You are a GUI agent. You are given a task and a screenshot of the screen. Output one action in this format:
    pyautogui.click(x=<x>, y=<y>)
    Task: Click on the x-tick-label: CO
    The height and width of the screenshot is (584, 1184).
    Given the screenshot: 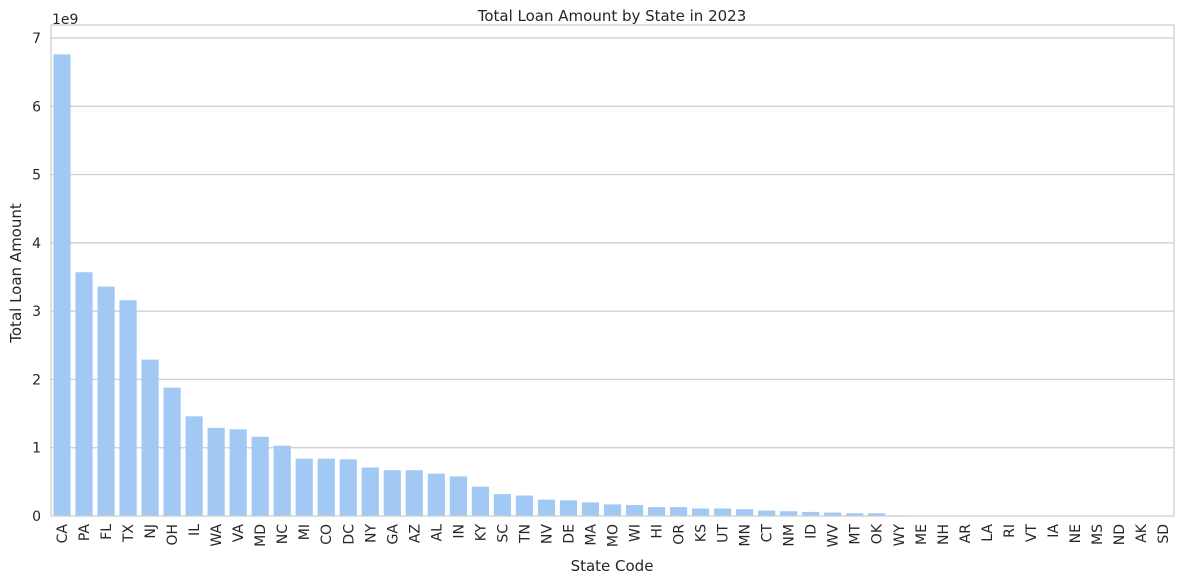 What is the action you would take?
    pyautogui.click(x=327, y=534)
    